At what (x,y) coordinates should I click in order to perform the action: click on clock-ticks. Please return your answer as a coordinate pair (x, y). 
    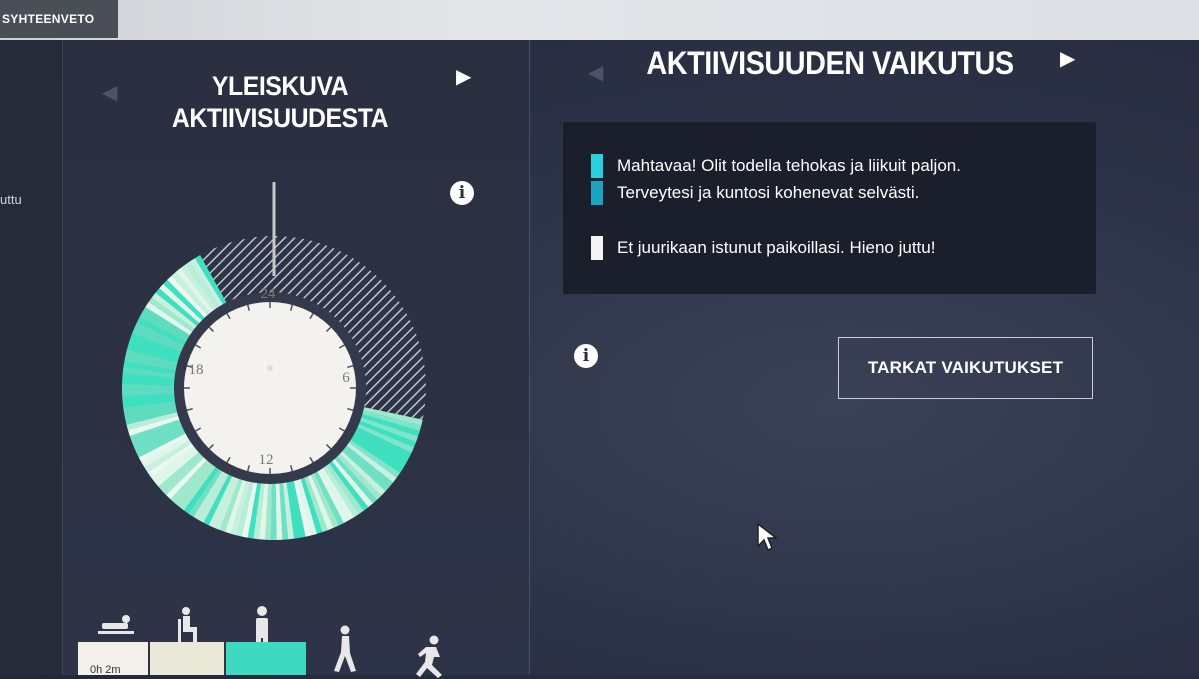
    Looking at the image, I should click on (270, 388).